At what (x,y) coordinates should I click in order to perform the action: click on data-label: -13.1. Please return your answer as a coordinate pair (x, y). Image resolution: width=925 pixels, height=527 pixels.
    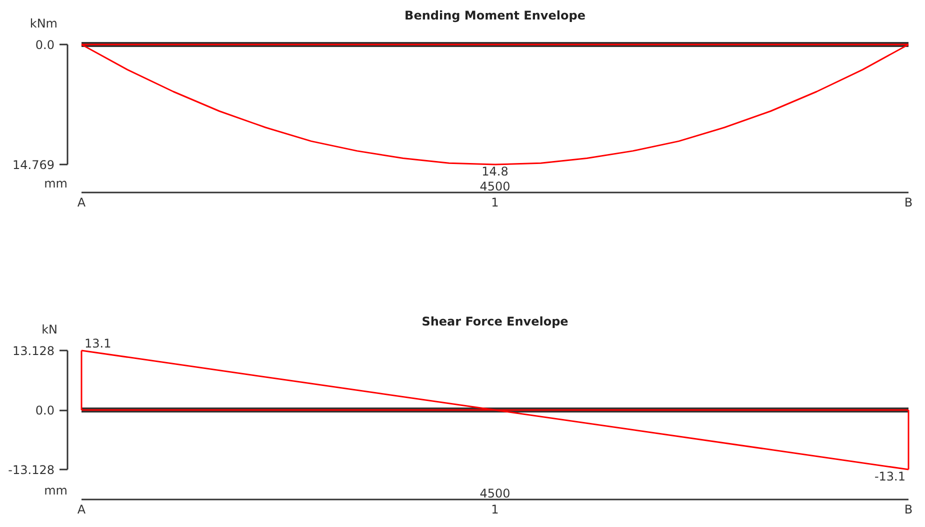
    Looking at the image, I should click on (890, 477).